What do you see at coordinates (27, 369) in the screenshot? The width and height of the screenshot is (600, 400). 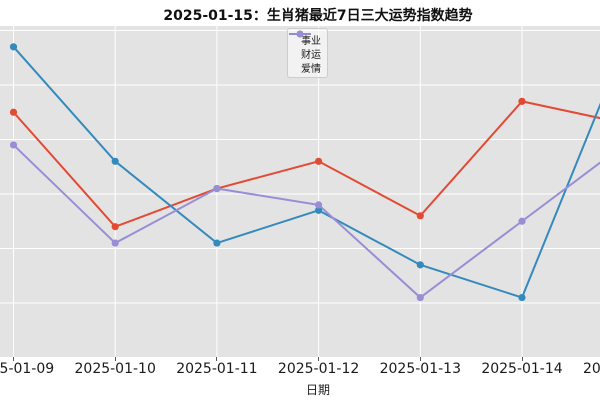 I see `x-tick-label: 2025-01-09` at bounding box center [27, 369].